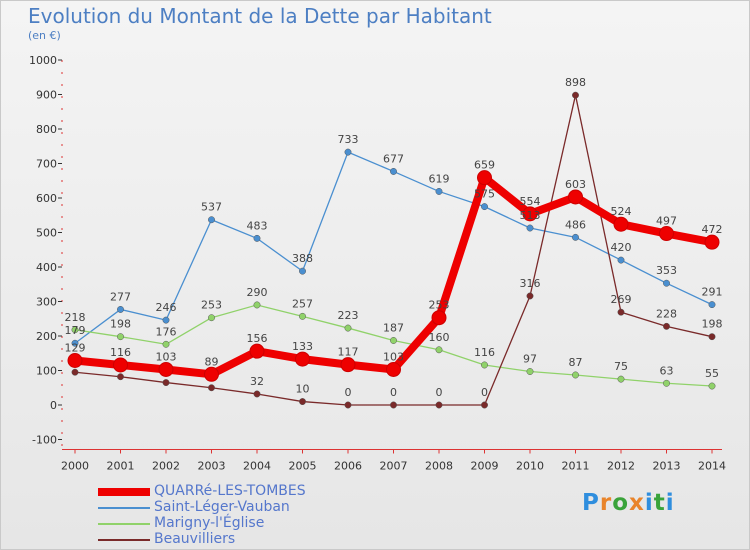  What do you see at coordinates (621, 466) in the screenshot?
I see `x-tick-label: 2012` at bounding box center [621, 466].